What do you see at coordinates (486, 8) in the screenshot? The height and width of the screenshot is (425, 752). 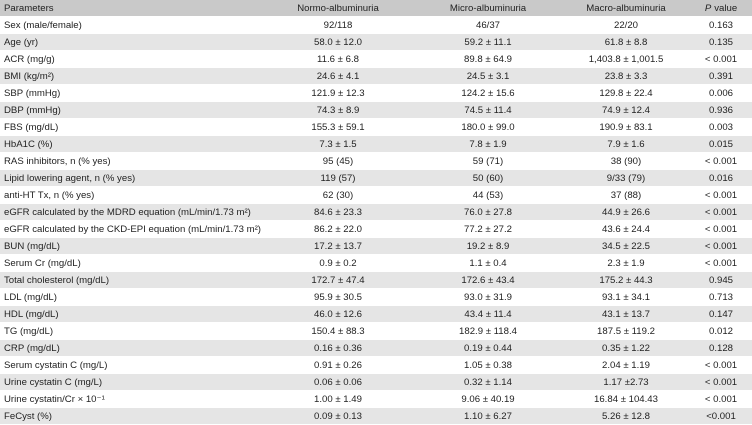 I see `header-cell: Micro-albuminuria` at bounding box center [486, 8].